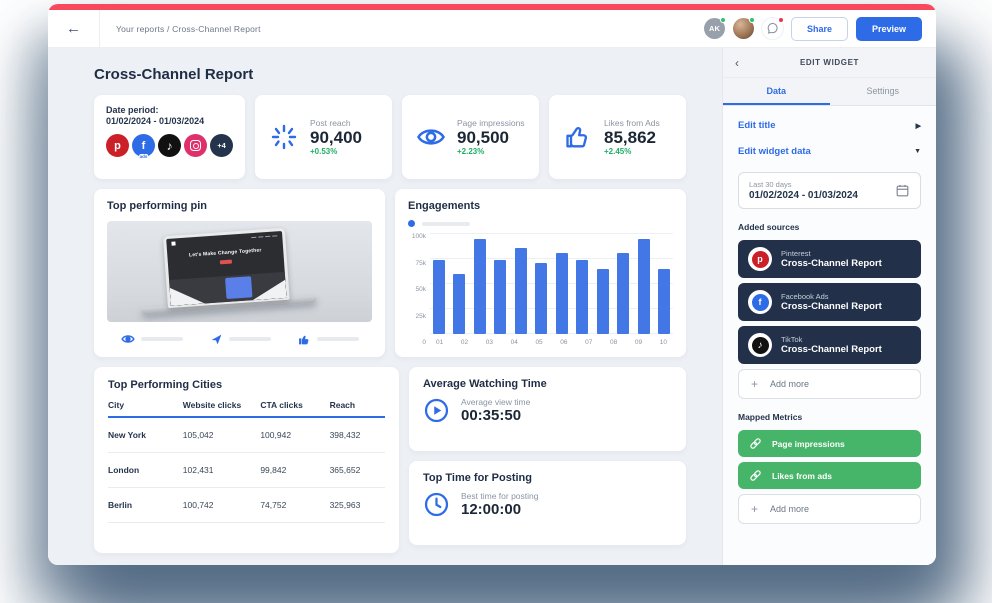 The width and height of the screenshot is (992, 603). Describe the element at coordinates (268, 286) in the screenshot. I see `website-right-panel` at that location.